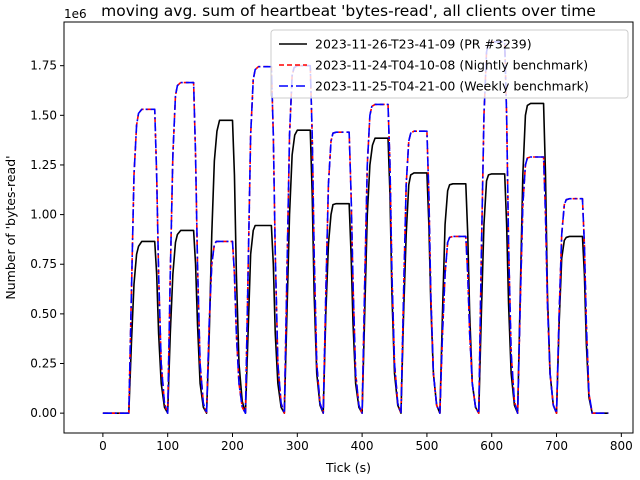 The height and width of the screenshot is (480, 640). I want to click on x-tick-label: 100, so click(167, 446).